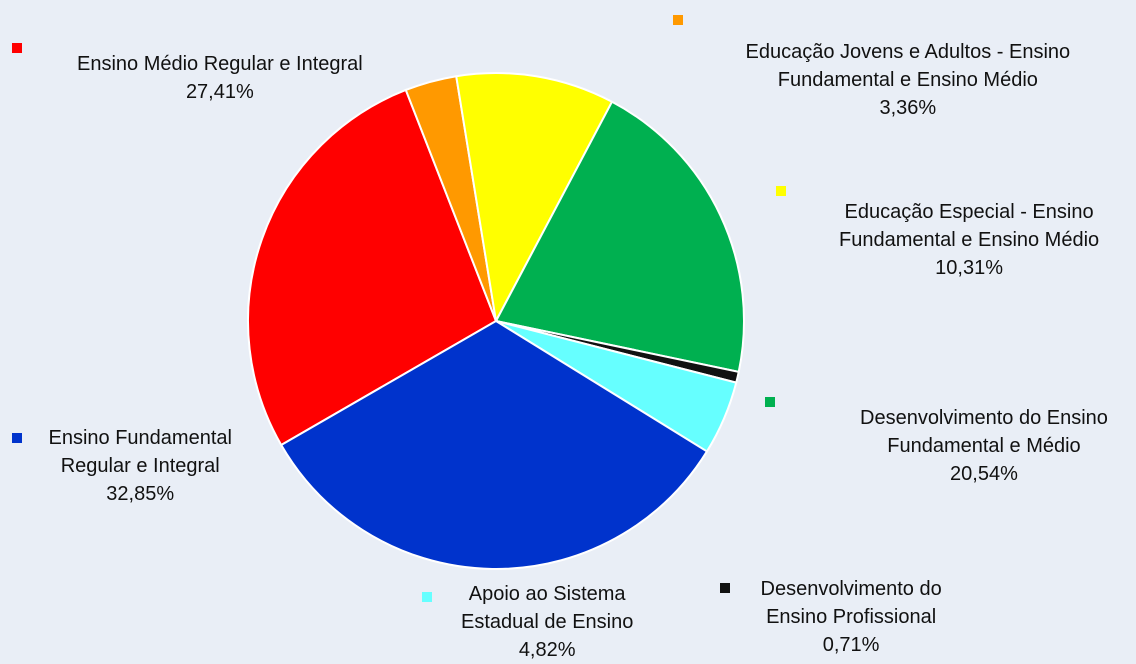  What do you see at coordinates (547, 594) in the screenshot?
I see `slice-label-text: Apoio ao Sistema` at bounding box center [547, 594].